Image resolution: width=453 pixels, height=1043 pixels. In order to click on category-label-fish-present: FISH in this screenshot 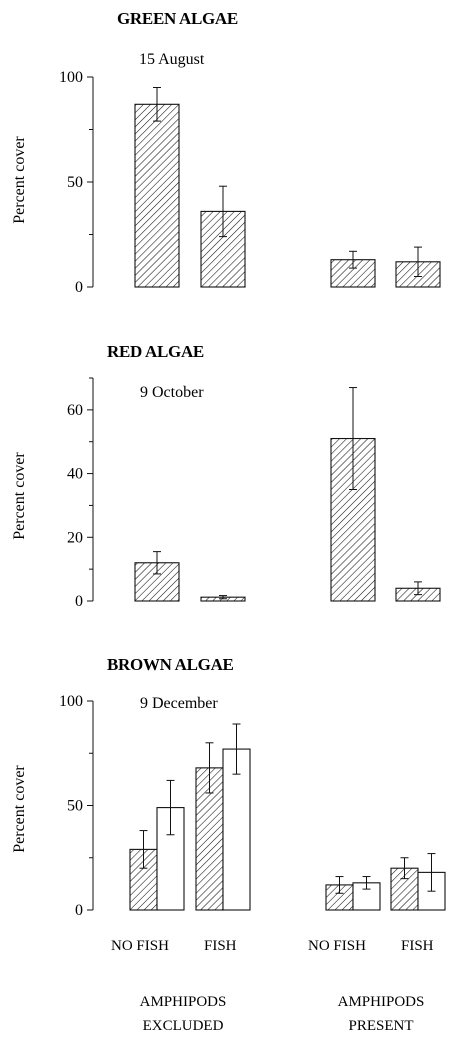, I will do `click(417, 946)`.